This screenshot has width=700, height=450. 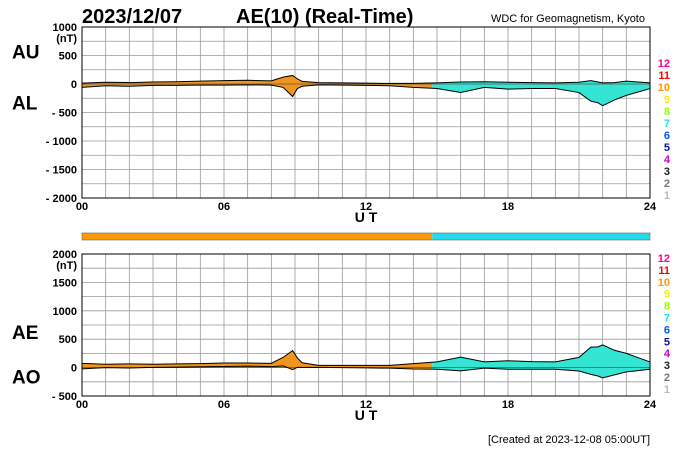 I want to click on station-bar-frame, so click(x=366, y=236).